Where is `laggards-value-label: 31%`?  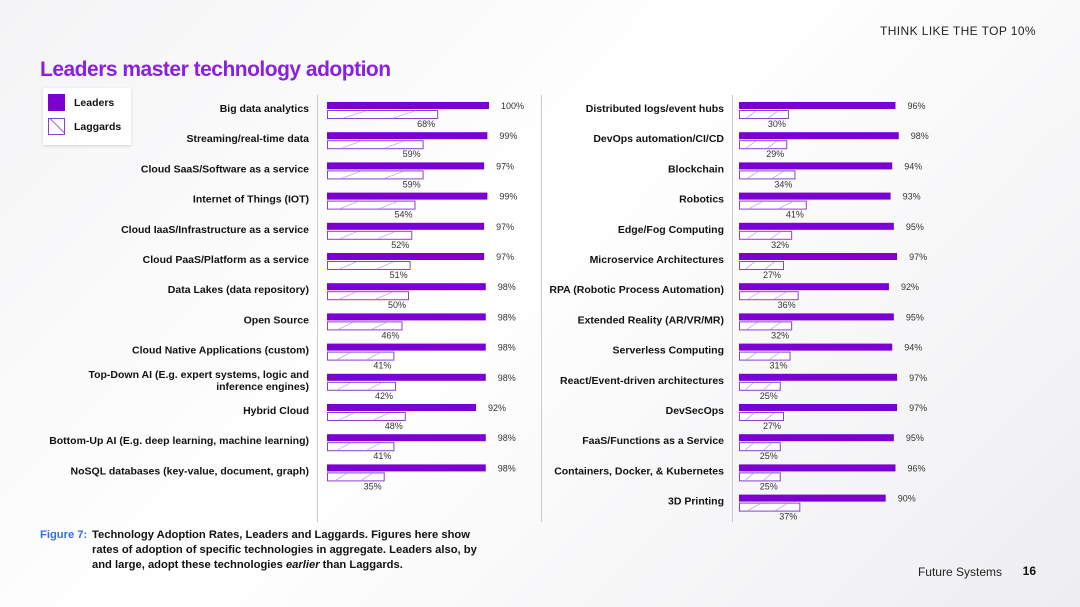 laggards-value-label: 31% is located at coordinates (779, 366).